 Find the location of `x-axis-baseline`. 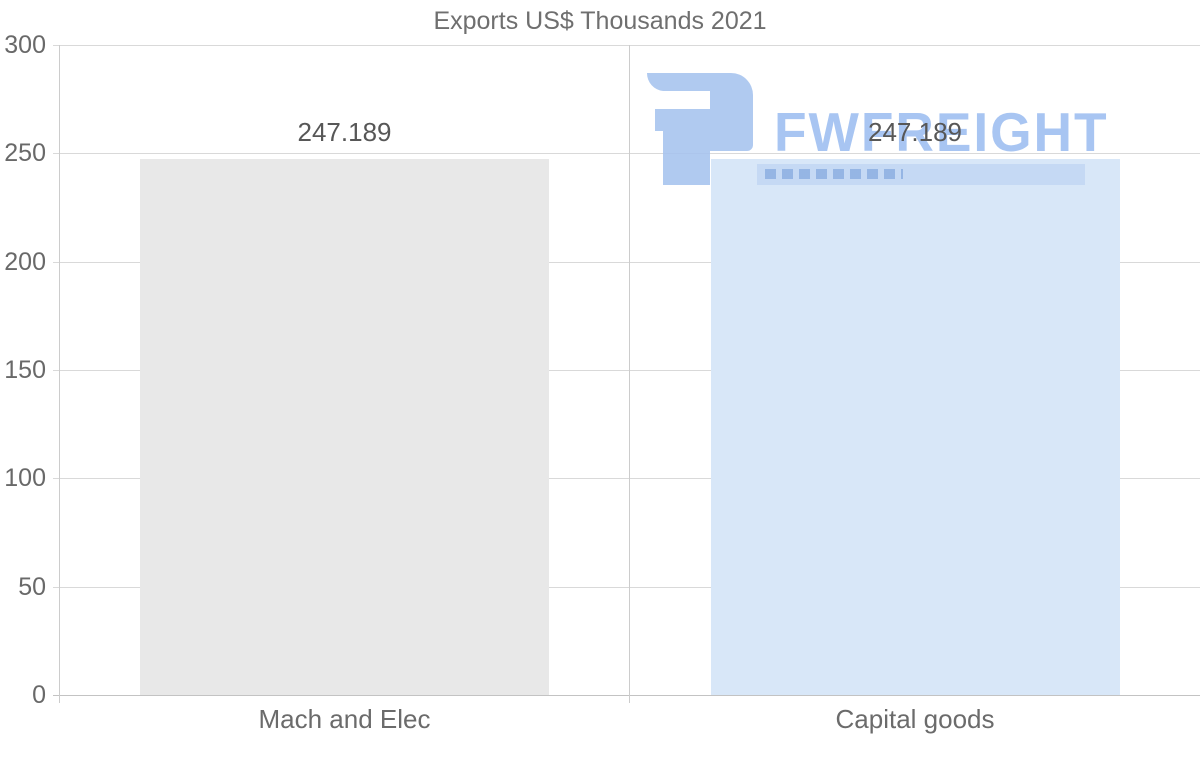

x-axis-baseline is located at coordinates (626, 695).